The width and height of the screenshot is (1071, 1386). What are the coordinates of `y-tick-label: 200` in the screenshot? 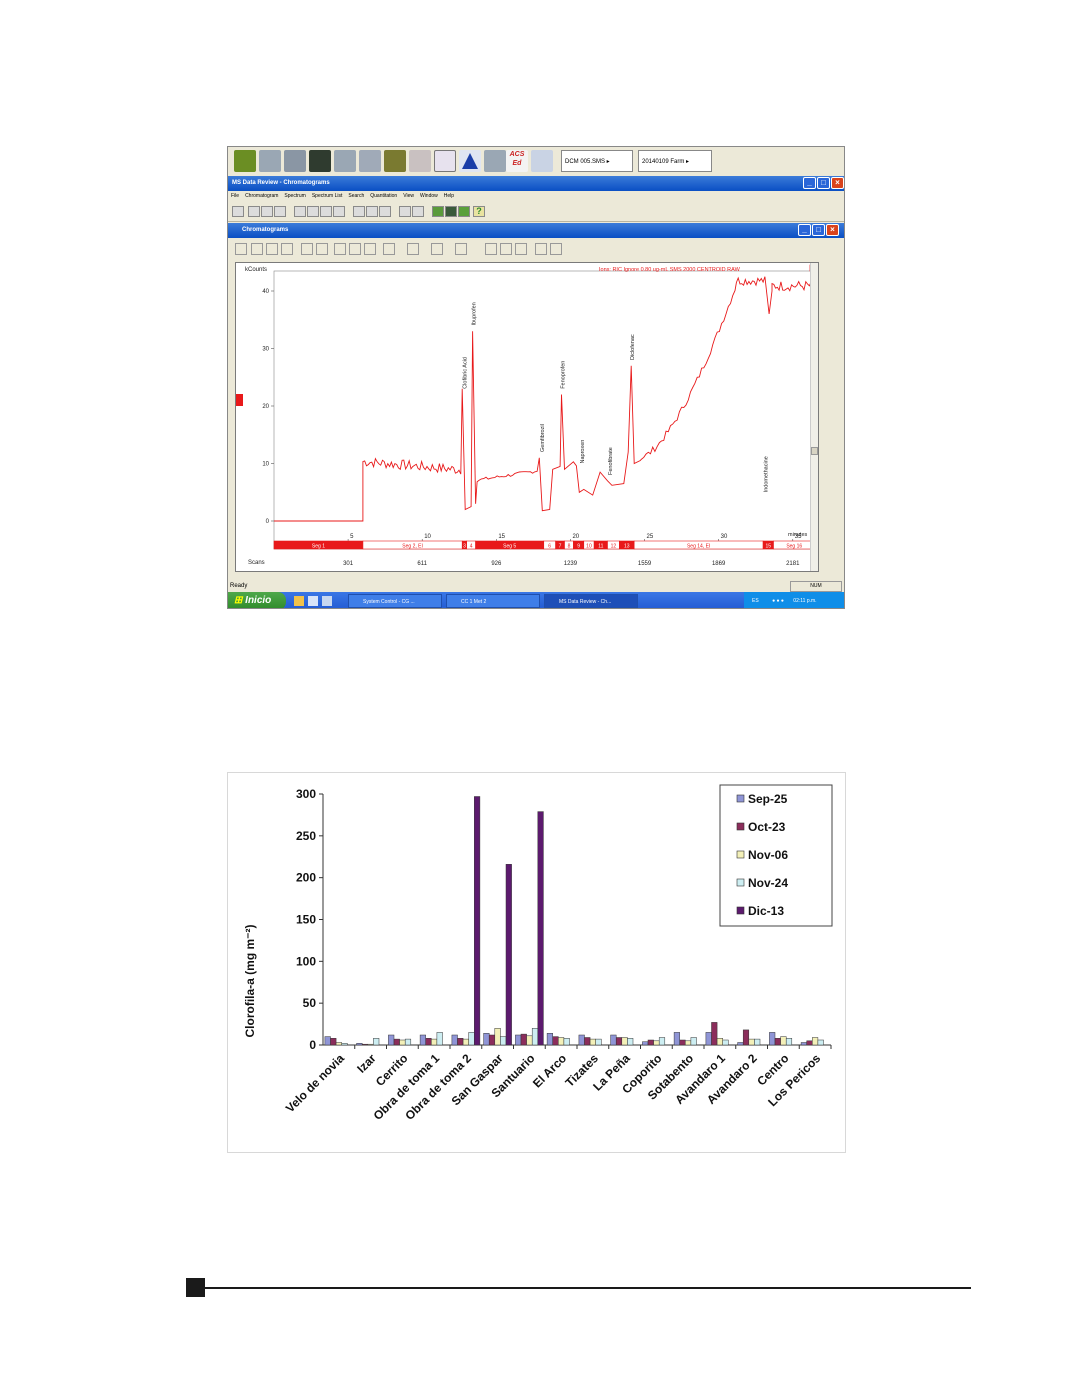 It's located at (306, 878).